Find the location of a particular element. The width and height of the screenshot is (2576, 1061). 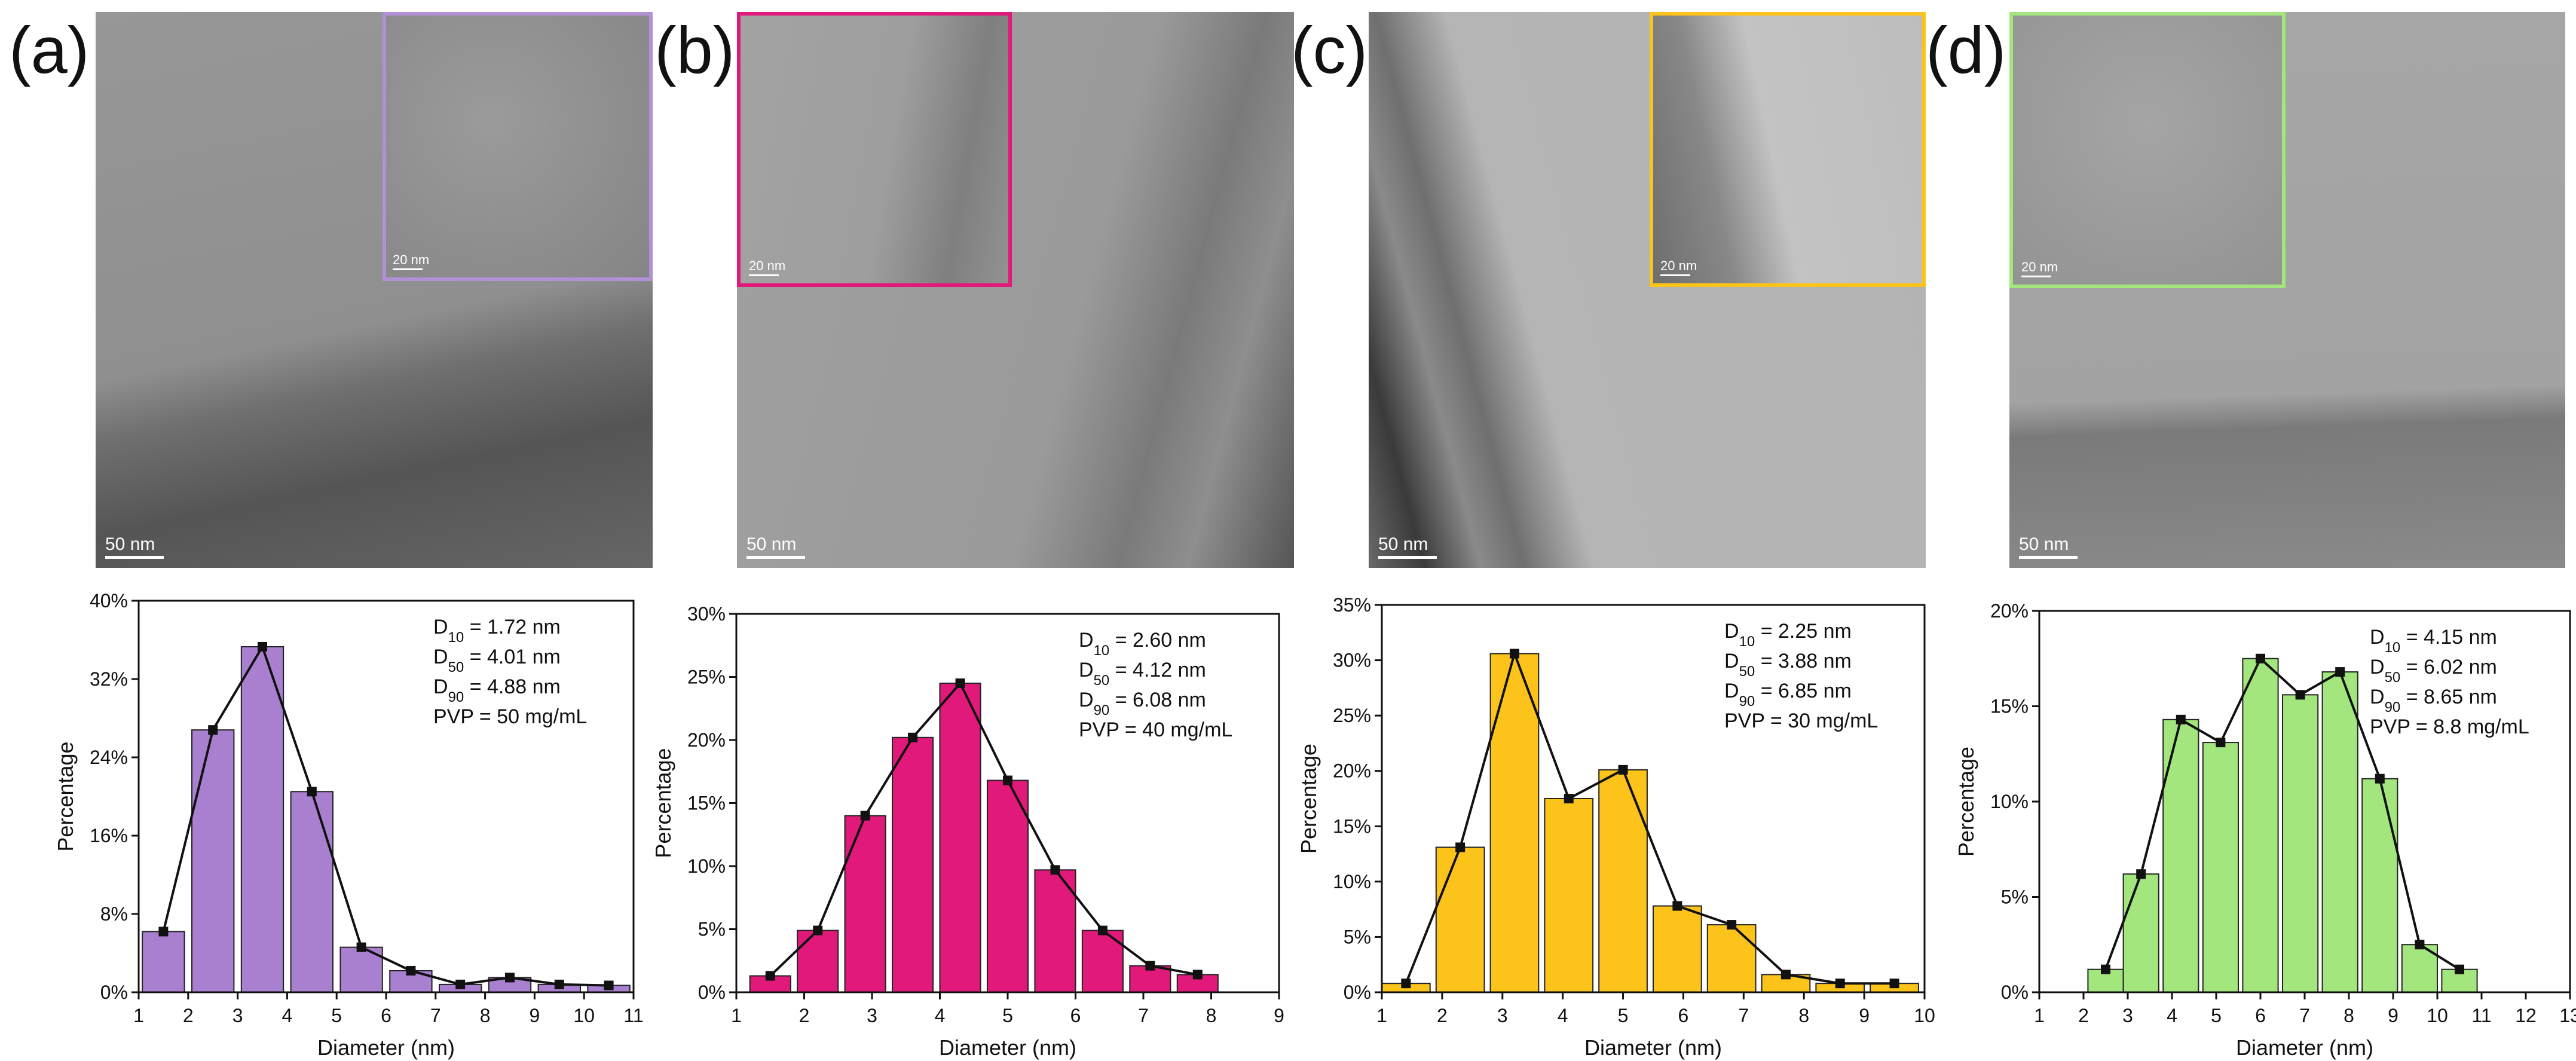

annotation-text: D90 = 8.65 nm is located at coordinates (2433, 701).